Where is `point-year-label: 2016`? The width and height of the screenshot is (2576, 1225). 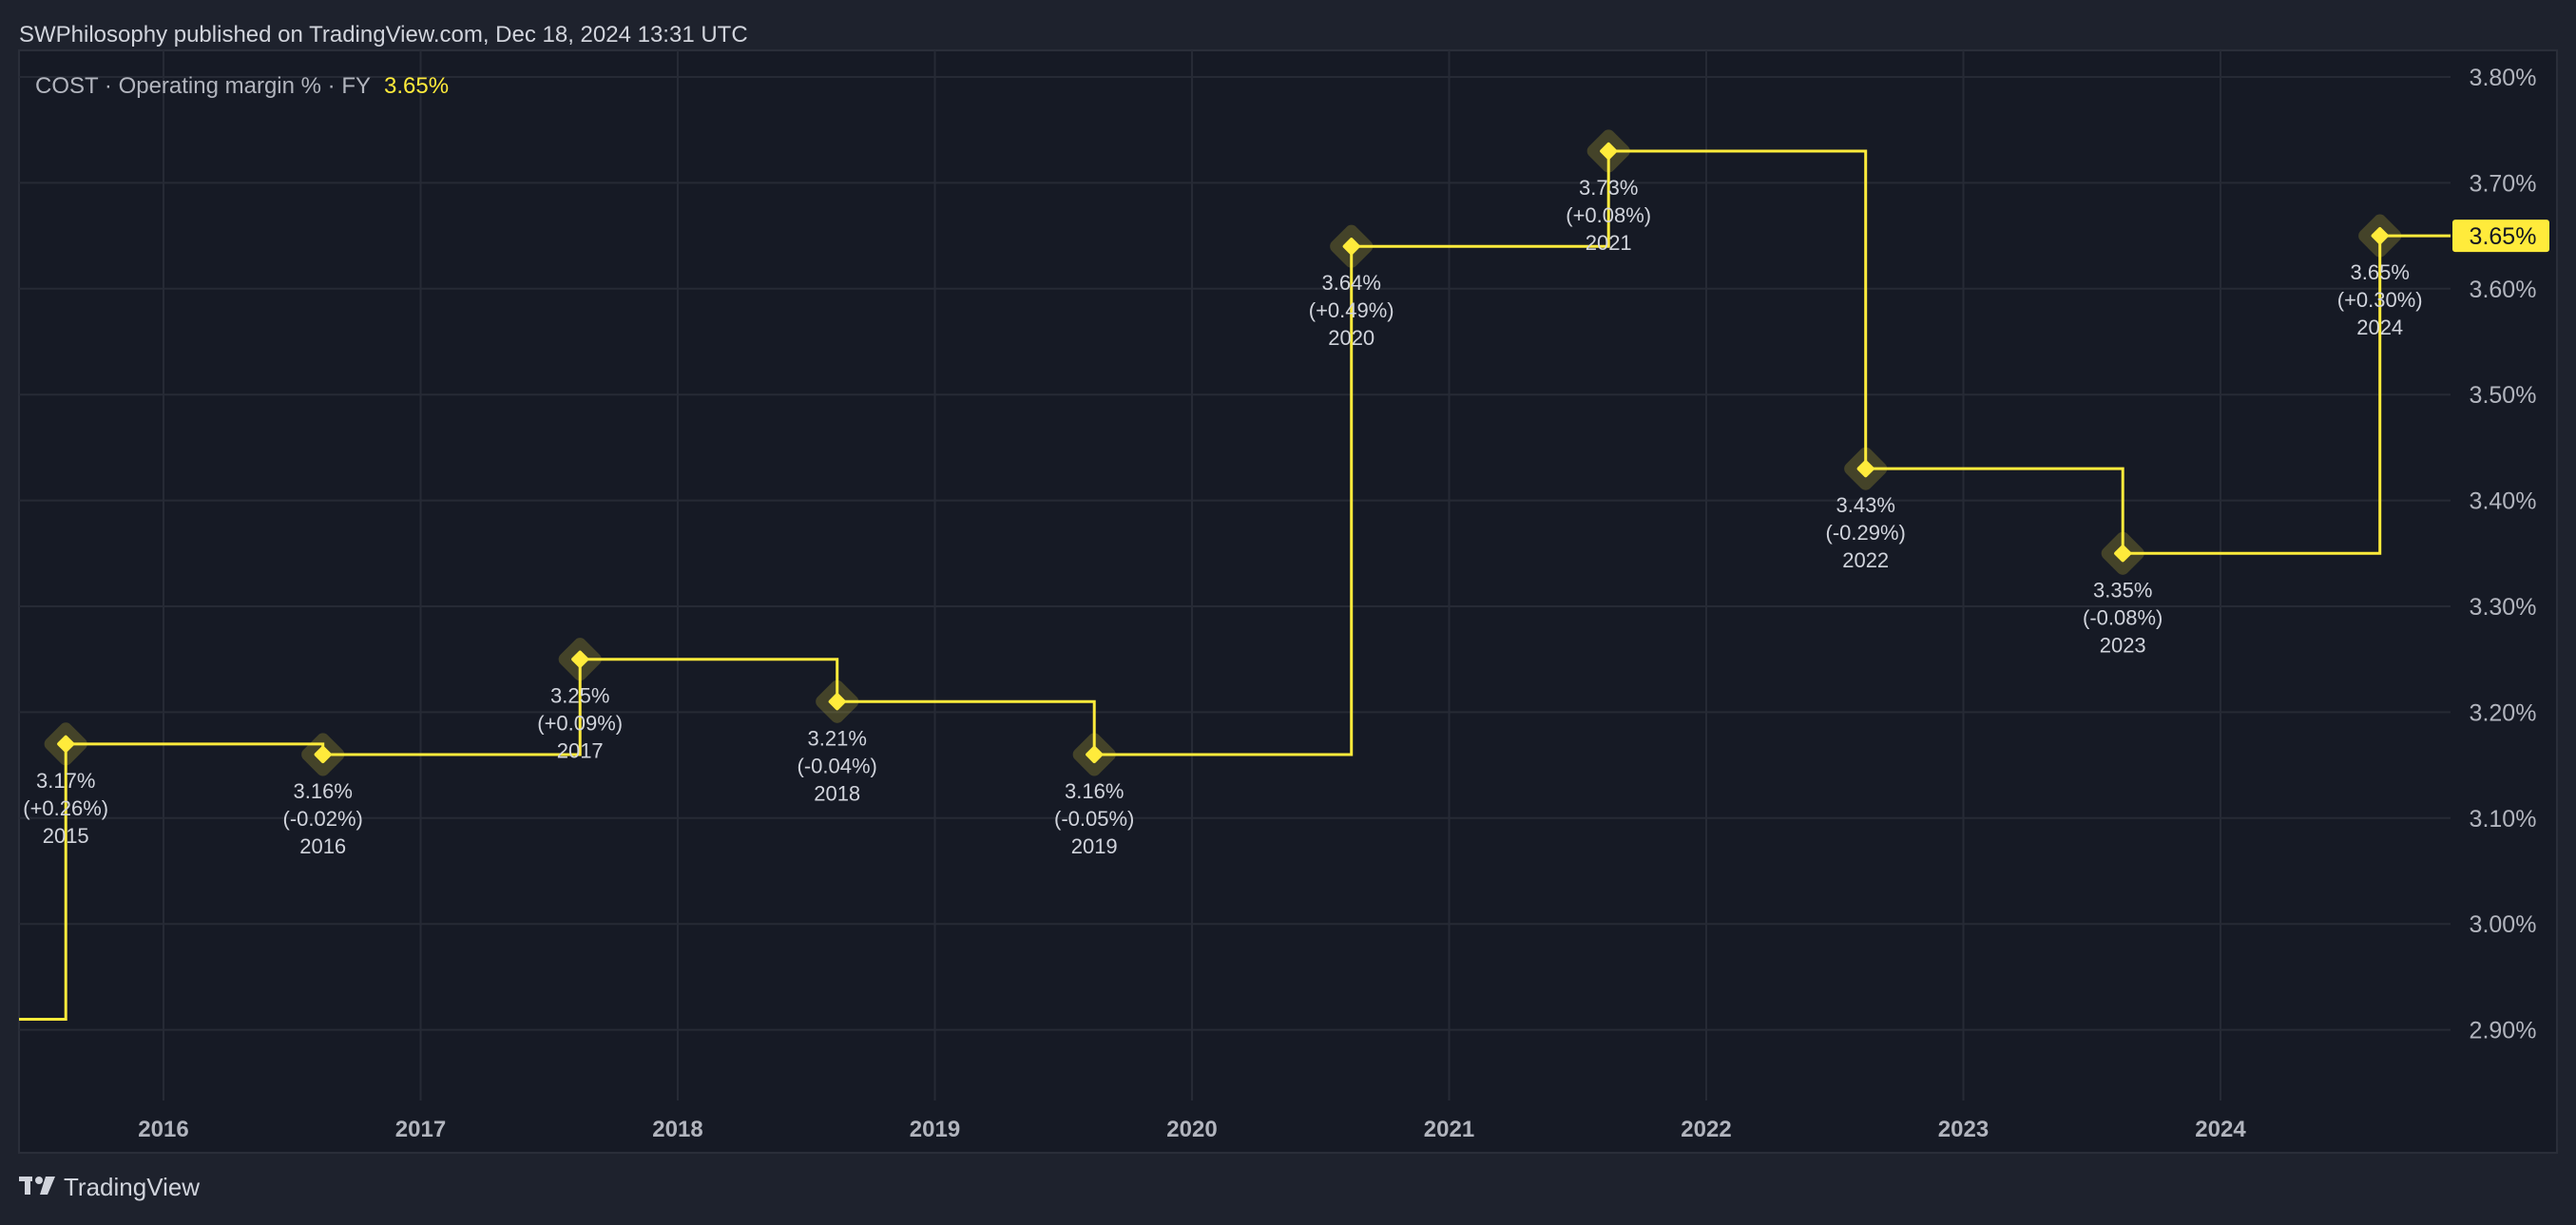
point-year-label: 2016 is located at coordinates (323, 846).